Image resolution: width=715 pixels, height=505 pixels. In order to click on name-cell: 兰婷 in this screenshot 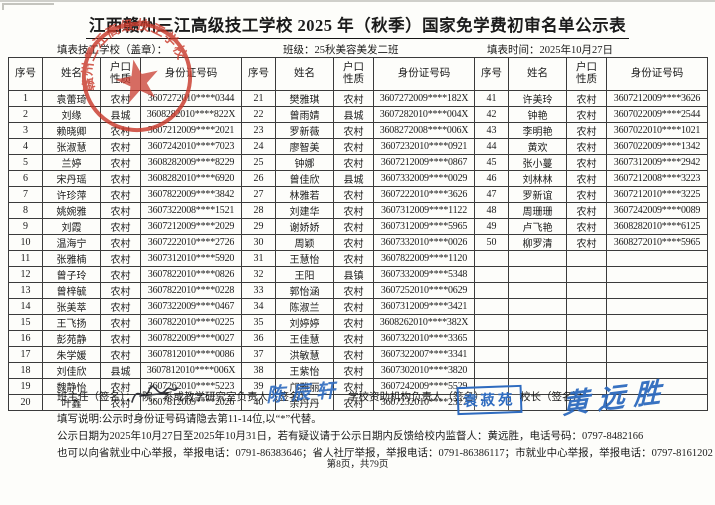, I will do `click(71, 162)`.